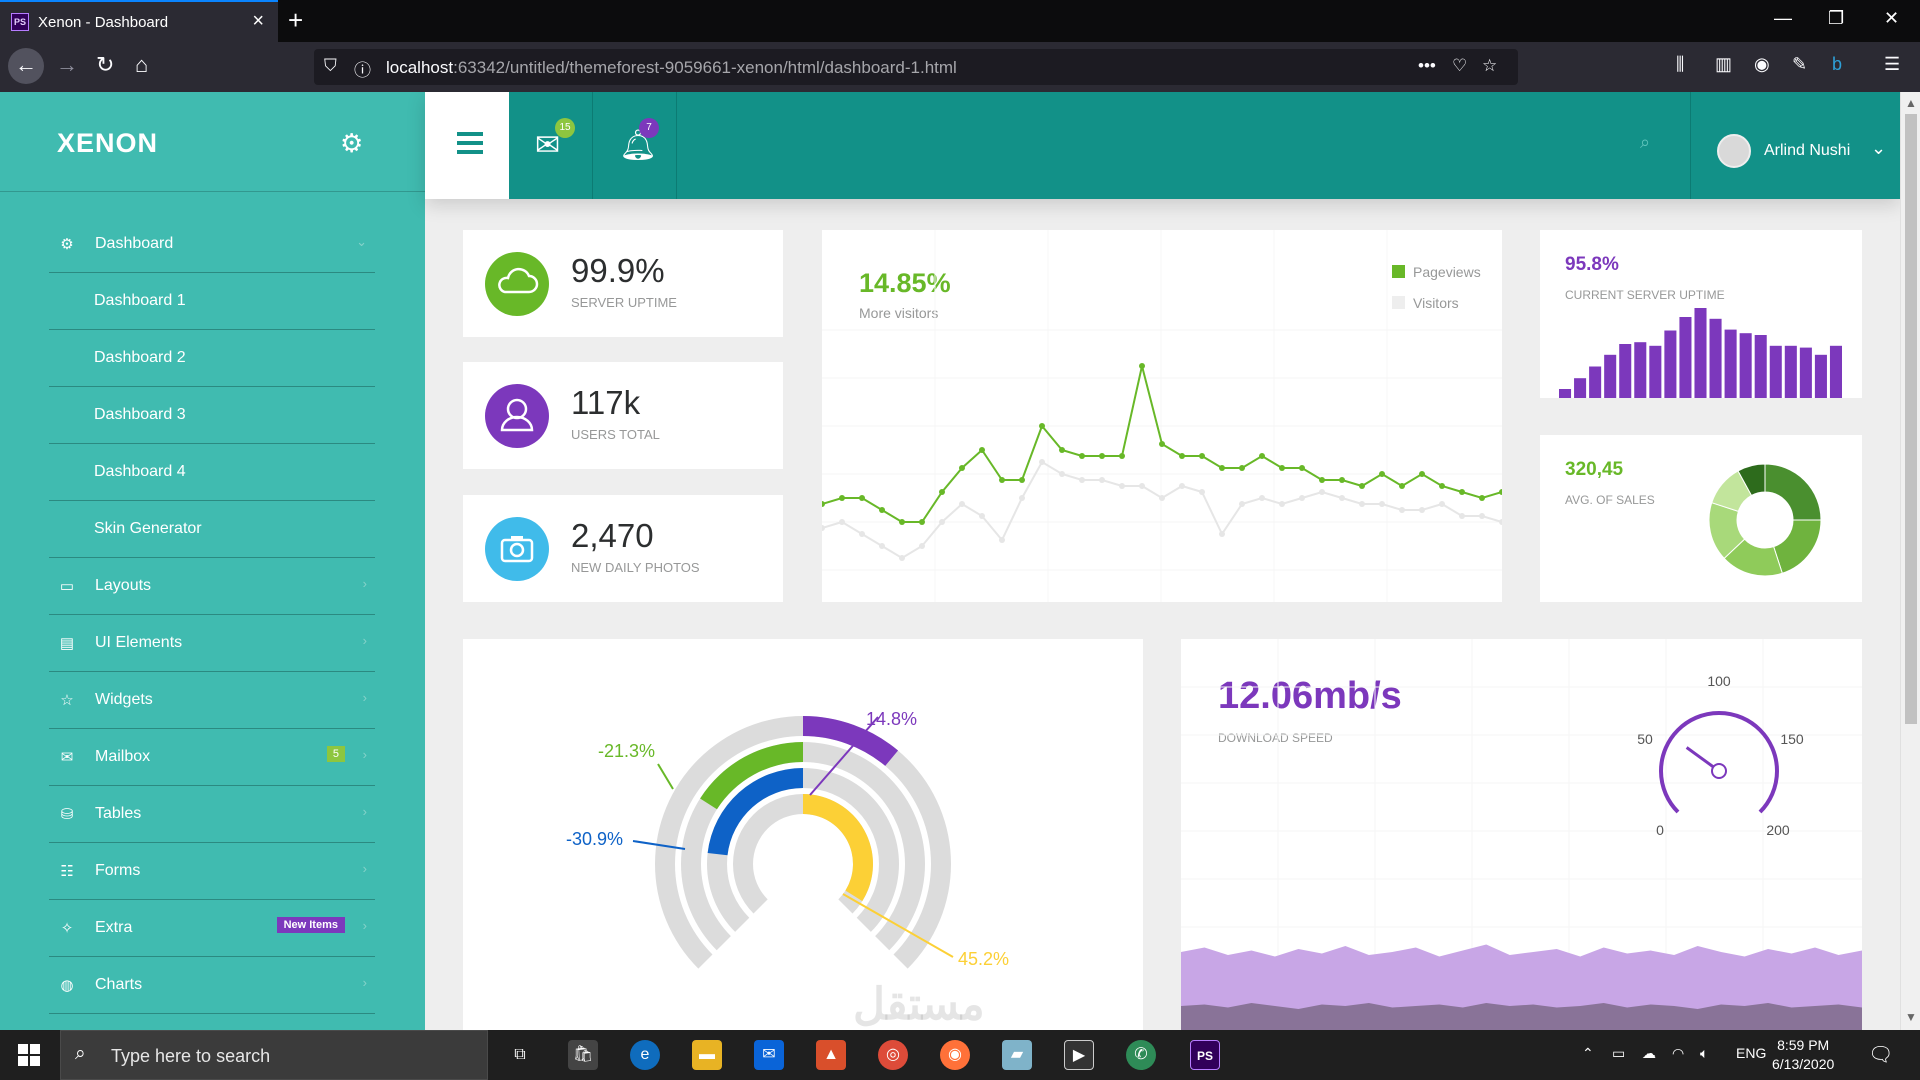  I want to click on browser-tab-active: PS Xenon - Dashboard ×, so click(139, 21).